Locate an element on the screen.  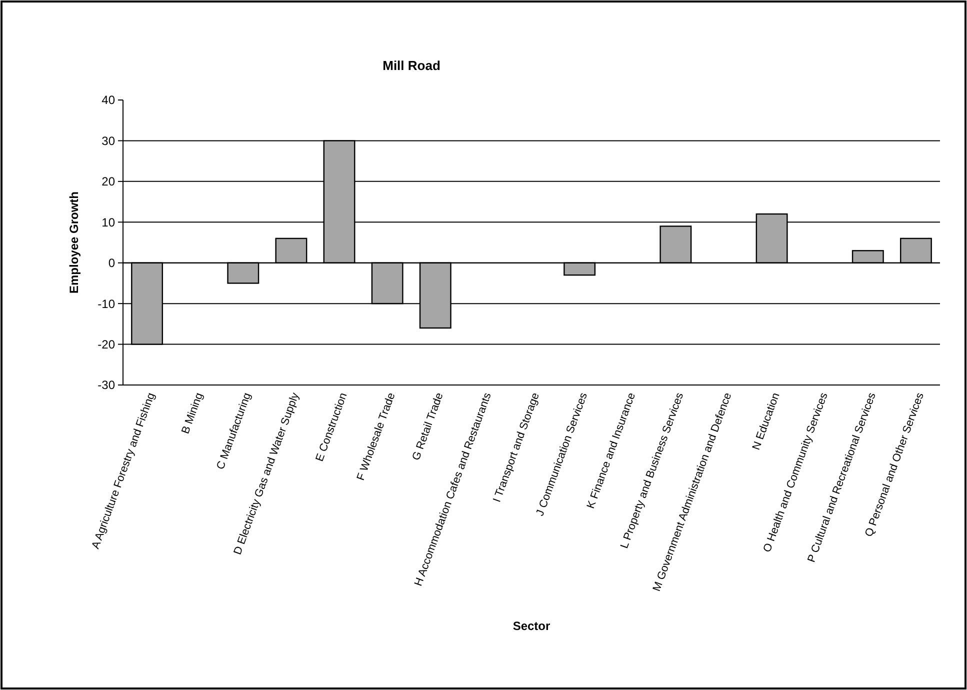
chart-title: Mill Road is located at coordinates (411, 65).